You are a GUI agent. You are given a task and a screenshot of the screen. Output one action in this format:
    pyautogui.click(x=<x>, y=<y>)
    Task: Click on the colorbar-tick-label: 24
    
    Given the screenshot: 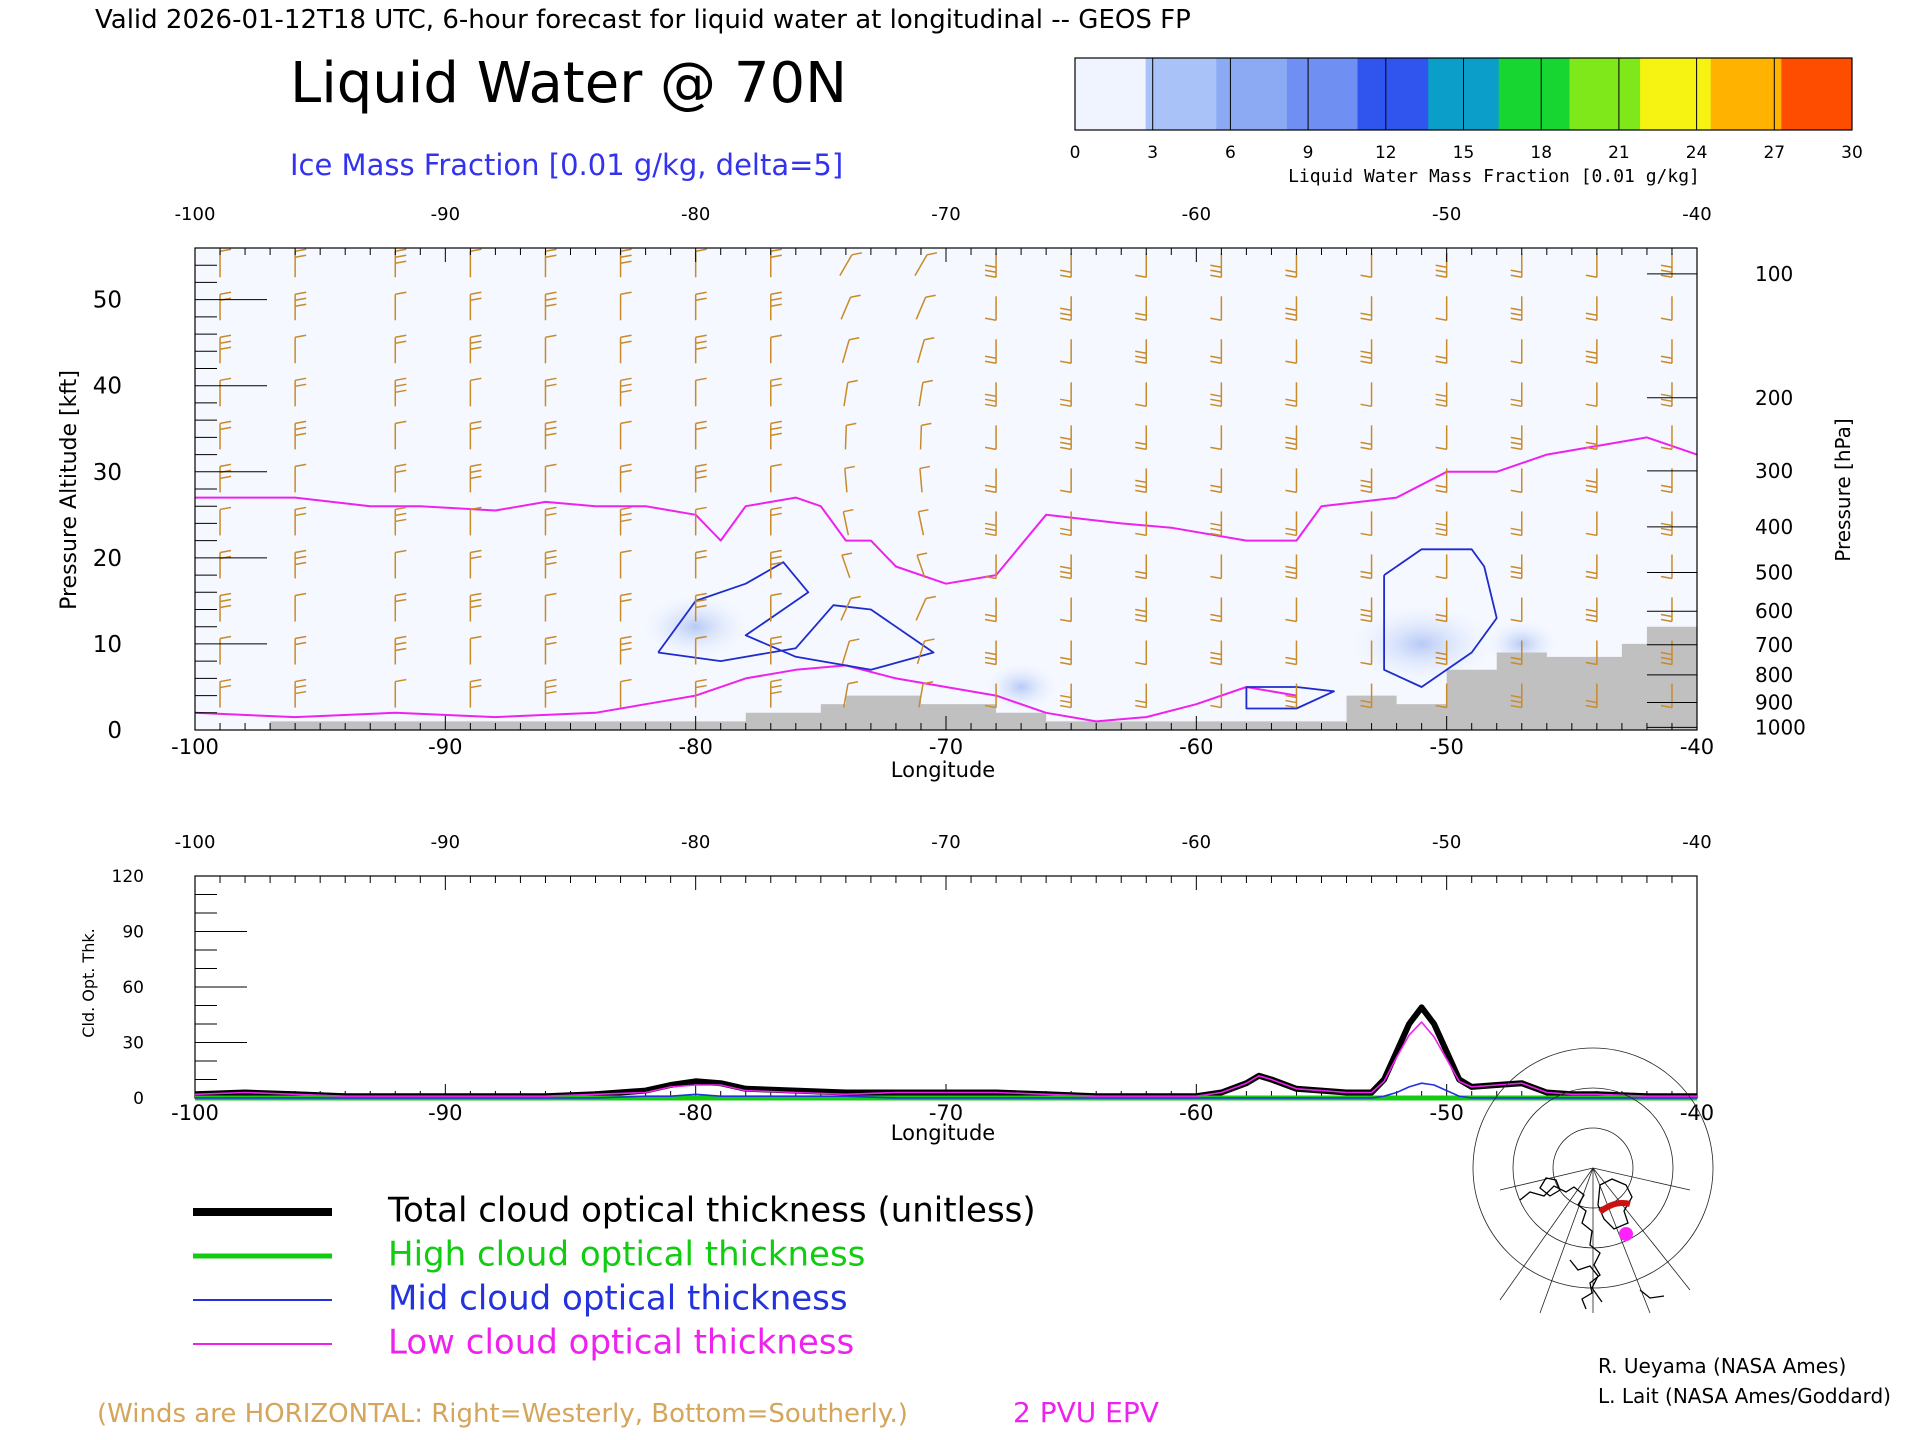 What is the action you would take?
    pyautogui.click(x=1697, y=153)
    